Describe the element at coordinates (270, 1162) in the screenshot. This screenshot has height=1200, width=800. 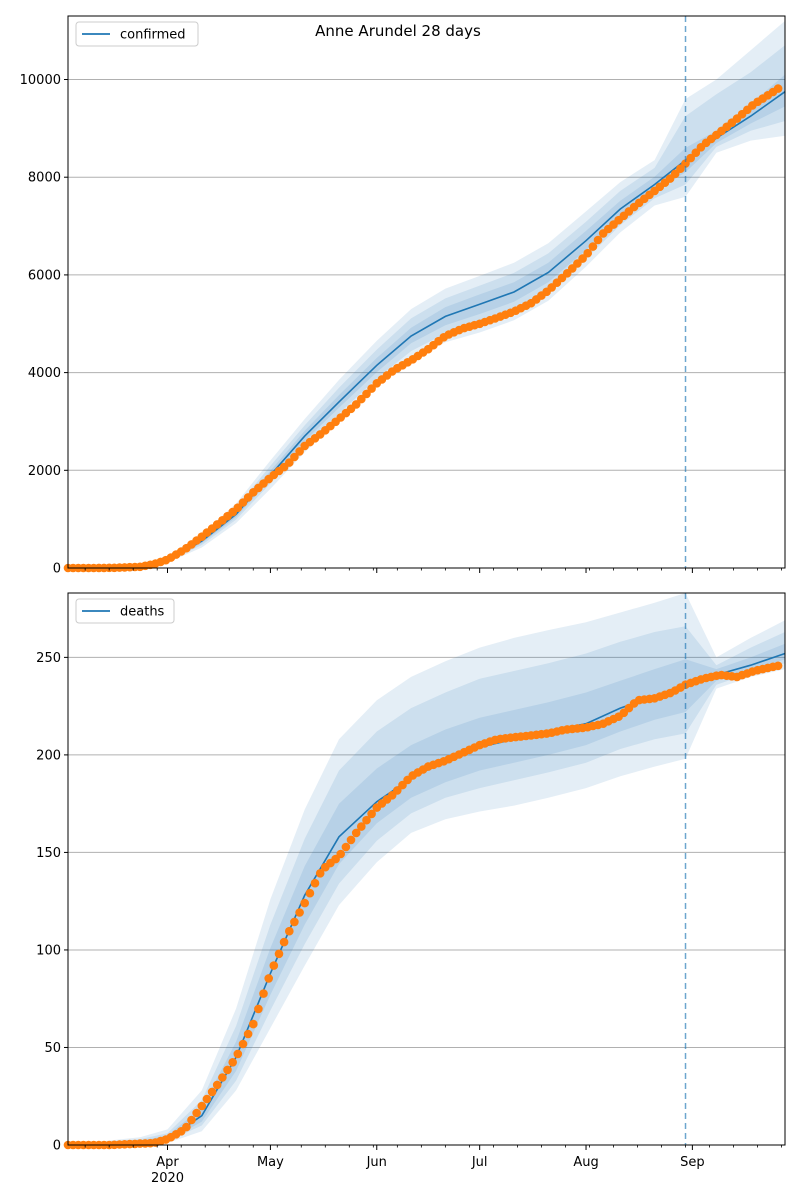
I see `x-tick-label: May` at that location.